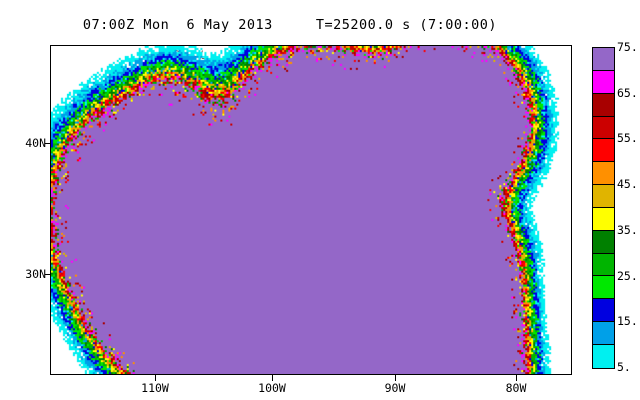  I want to click on colorbar-label-15: 15., so click(627, 321).